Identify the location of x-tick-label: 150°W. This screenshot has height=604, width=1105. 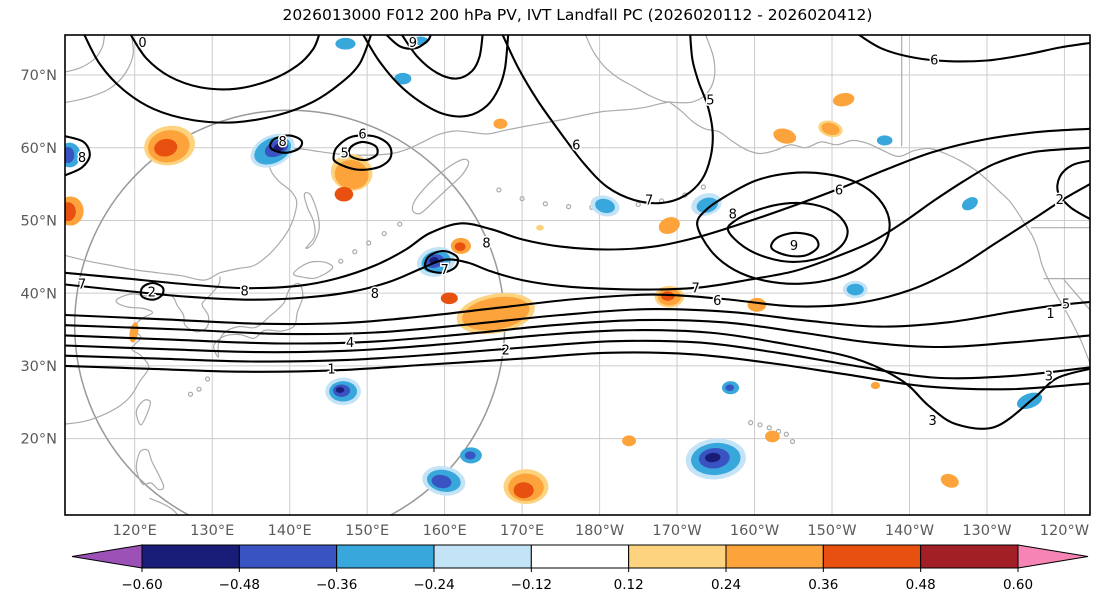
(831, 531).